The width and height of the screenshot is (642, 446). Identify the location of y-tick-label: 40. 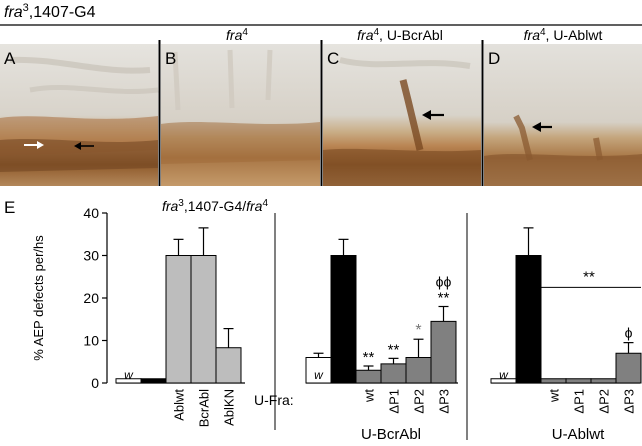
(91, 213).